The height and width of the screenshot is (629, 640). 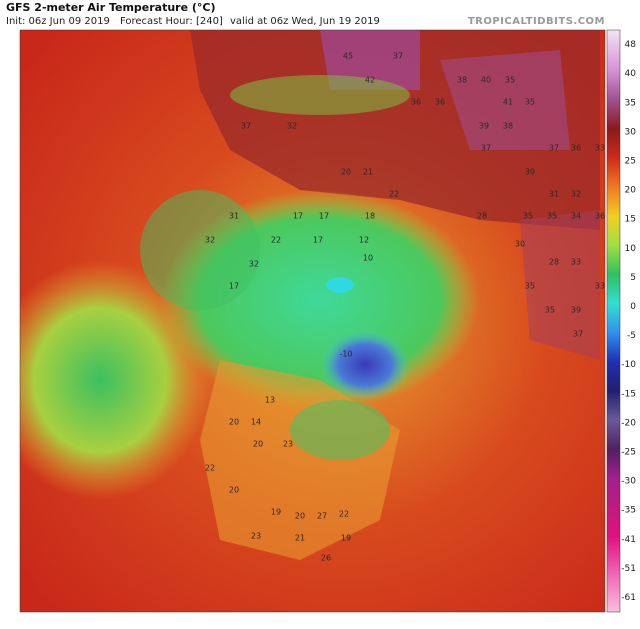 What do you see at coordinates (631, 191) in the screenshot?
I see `colorbar-tick-label: 20` at bounding box center [631, 191].